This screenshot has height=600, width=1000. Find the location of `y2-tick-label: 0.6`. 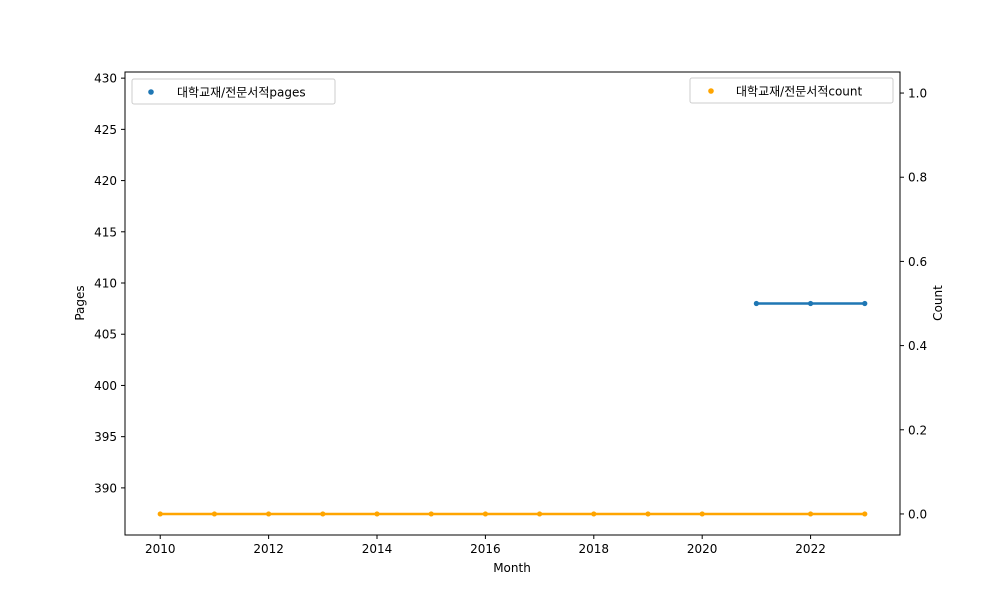

y2-tick-label: 0.6 is located at coordinates (917, 262).